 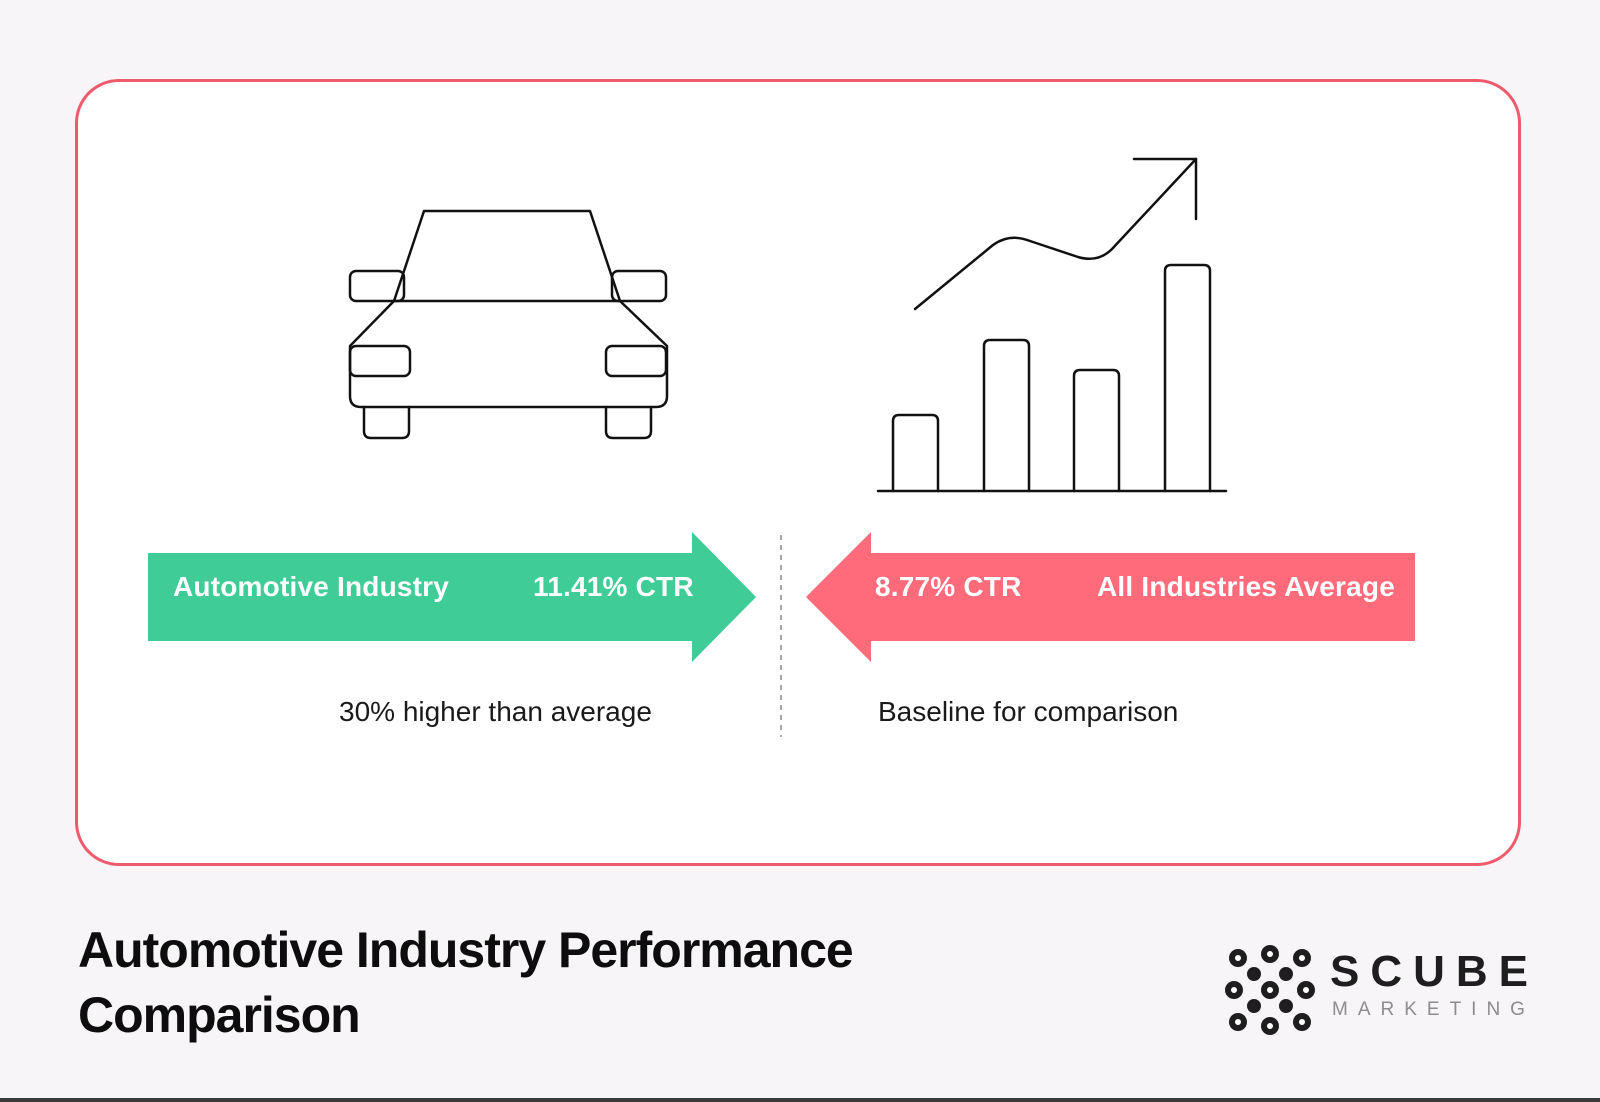 I want to click on brand-name: SCUBE, so click(x=1435, y=971).